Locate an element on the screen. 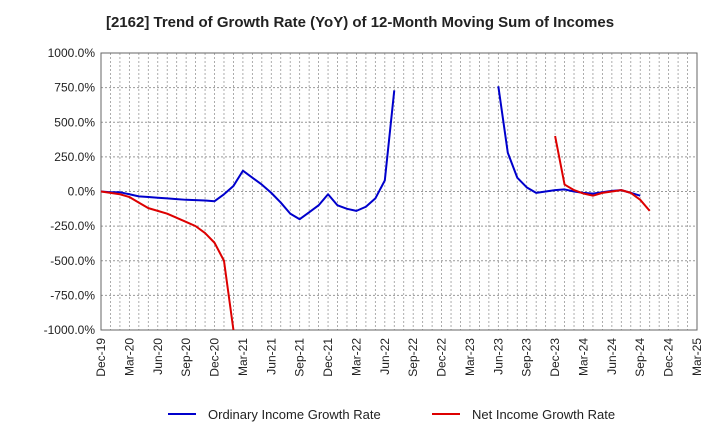  x-tick-label: Mar-23 is located at coordinates (470, 357).